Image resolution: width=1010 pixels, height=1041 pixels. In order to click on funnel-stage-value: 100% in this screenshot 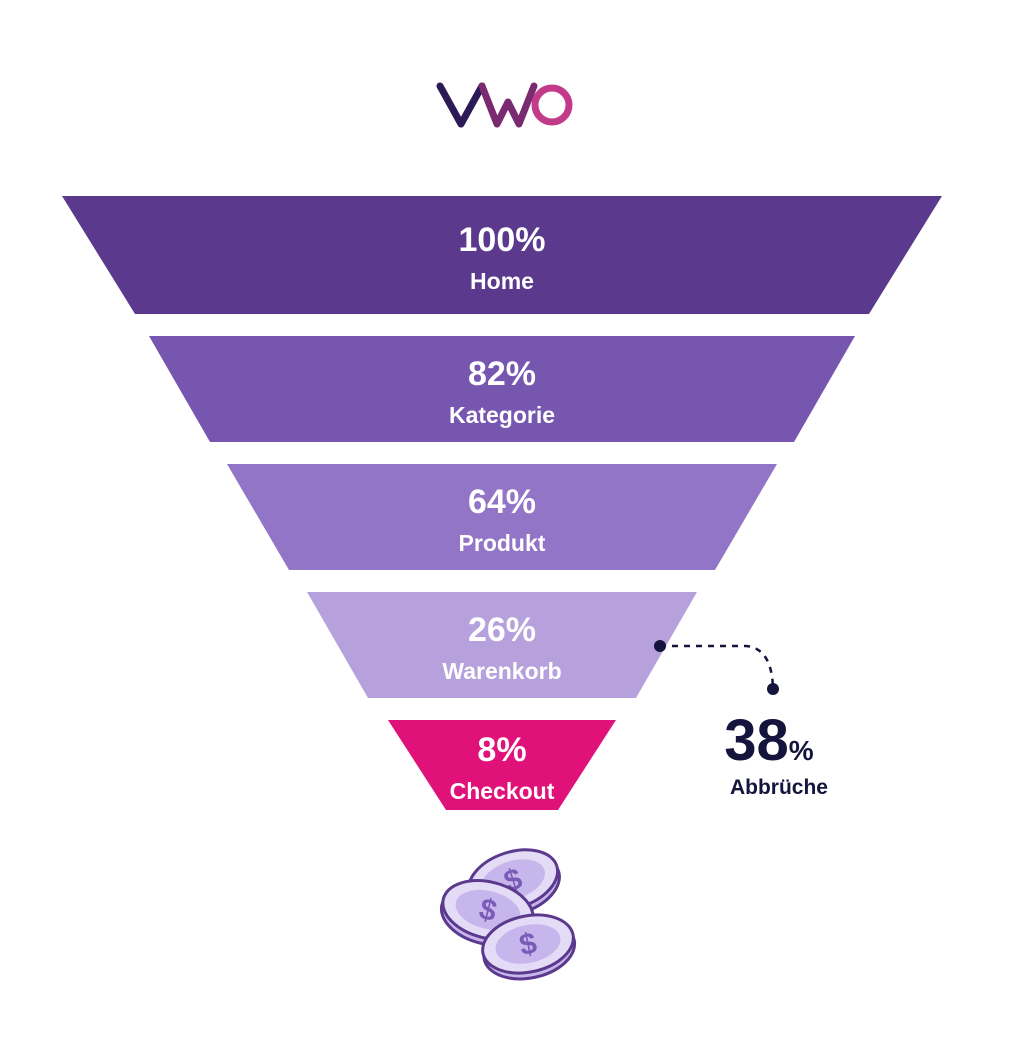, I will do `click(502, 240)`.